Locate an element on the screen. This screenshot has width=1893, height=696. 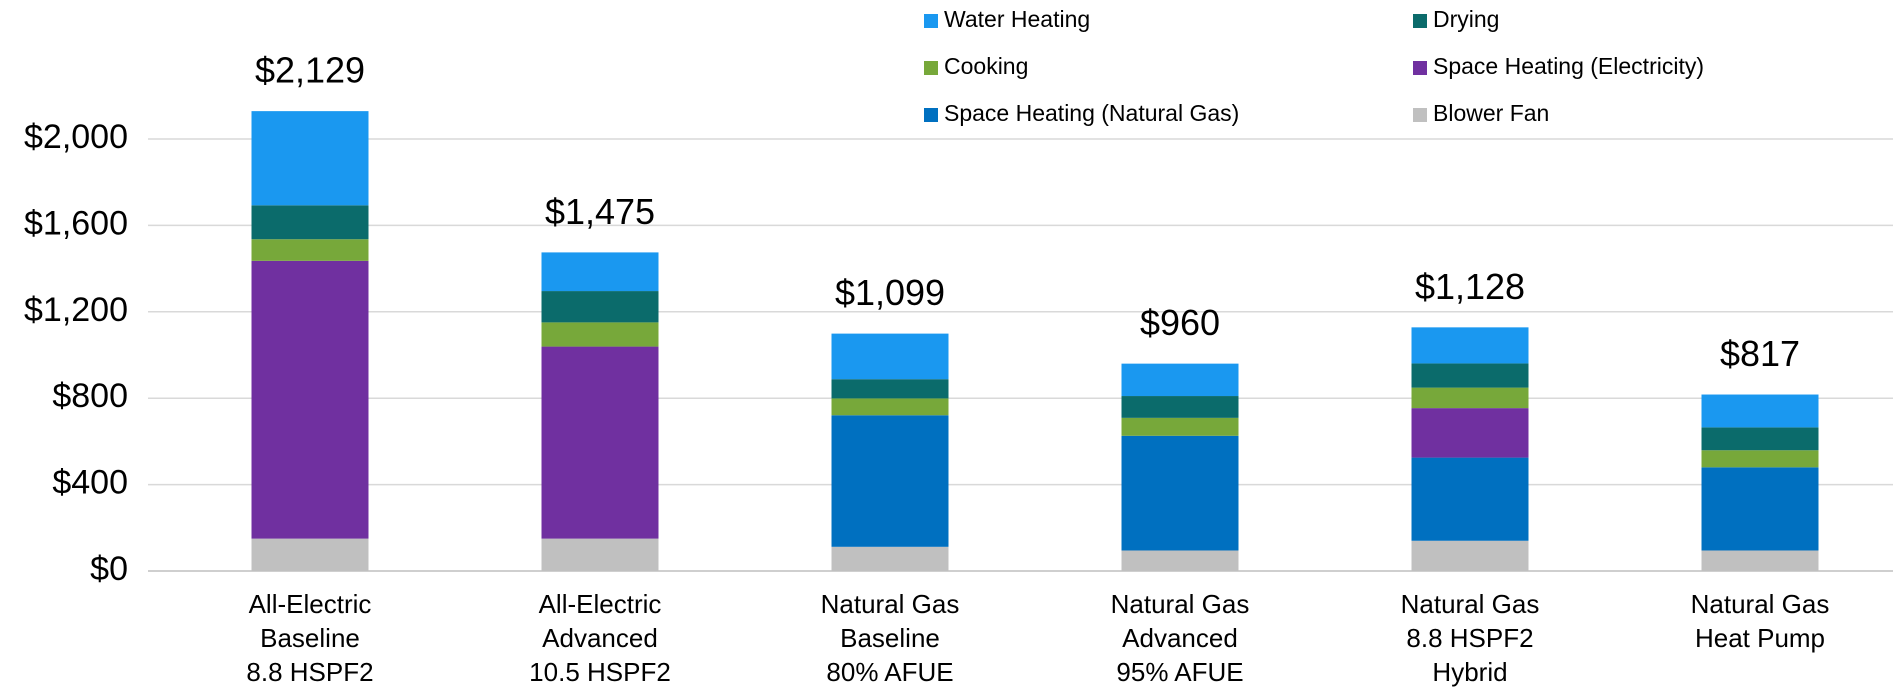
total-label: $817 is located at coordinates (1760, 353).